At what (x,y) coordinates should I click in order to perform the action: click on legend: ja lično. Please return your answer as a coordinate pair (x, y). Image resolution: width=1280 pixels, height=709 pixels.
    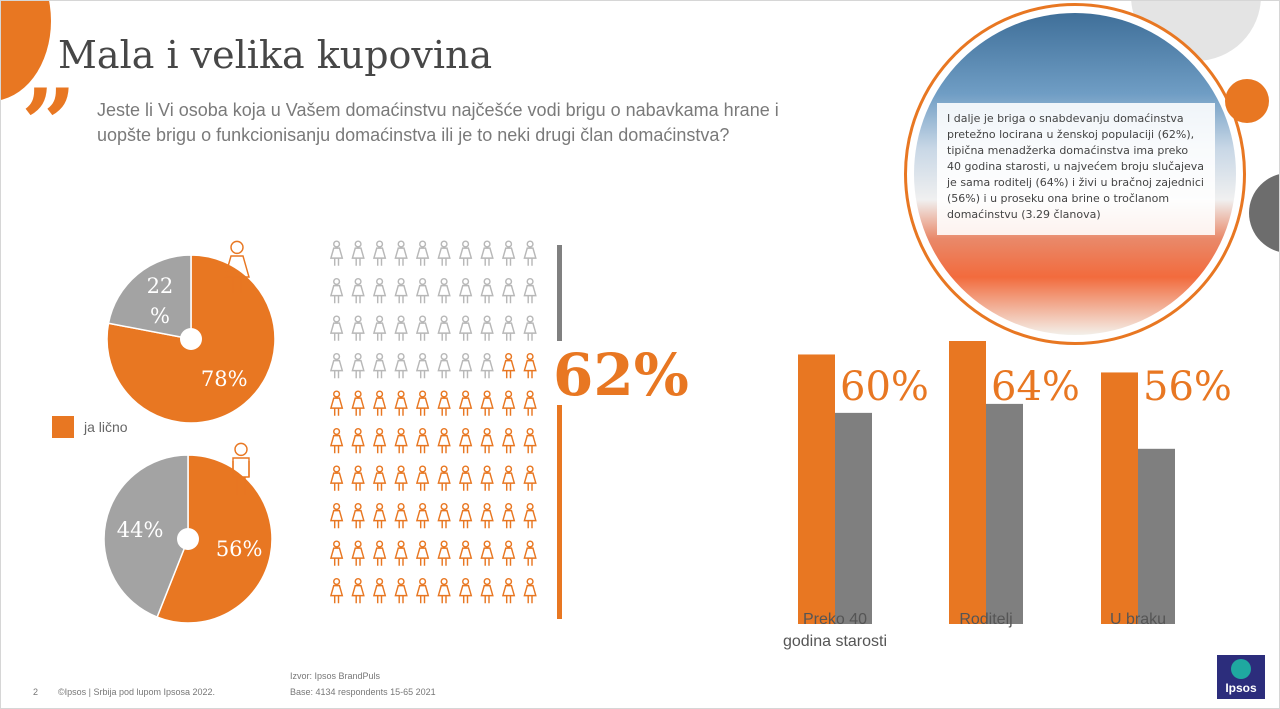
    Looking at the image, I should click on (90, 427).